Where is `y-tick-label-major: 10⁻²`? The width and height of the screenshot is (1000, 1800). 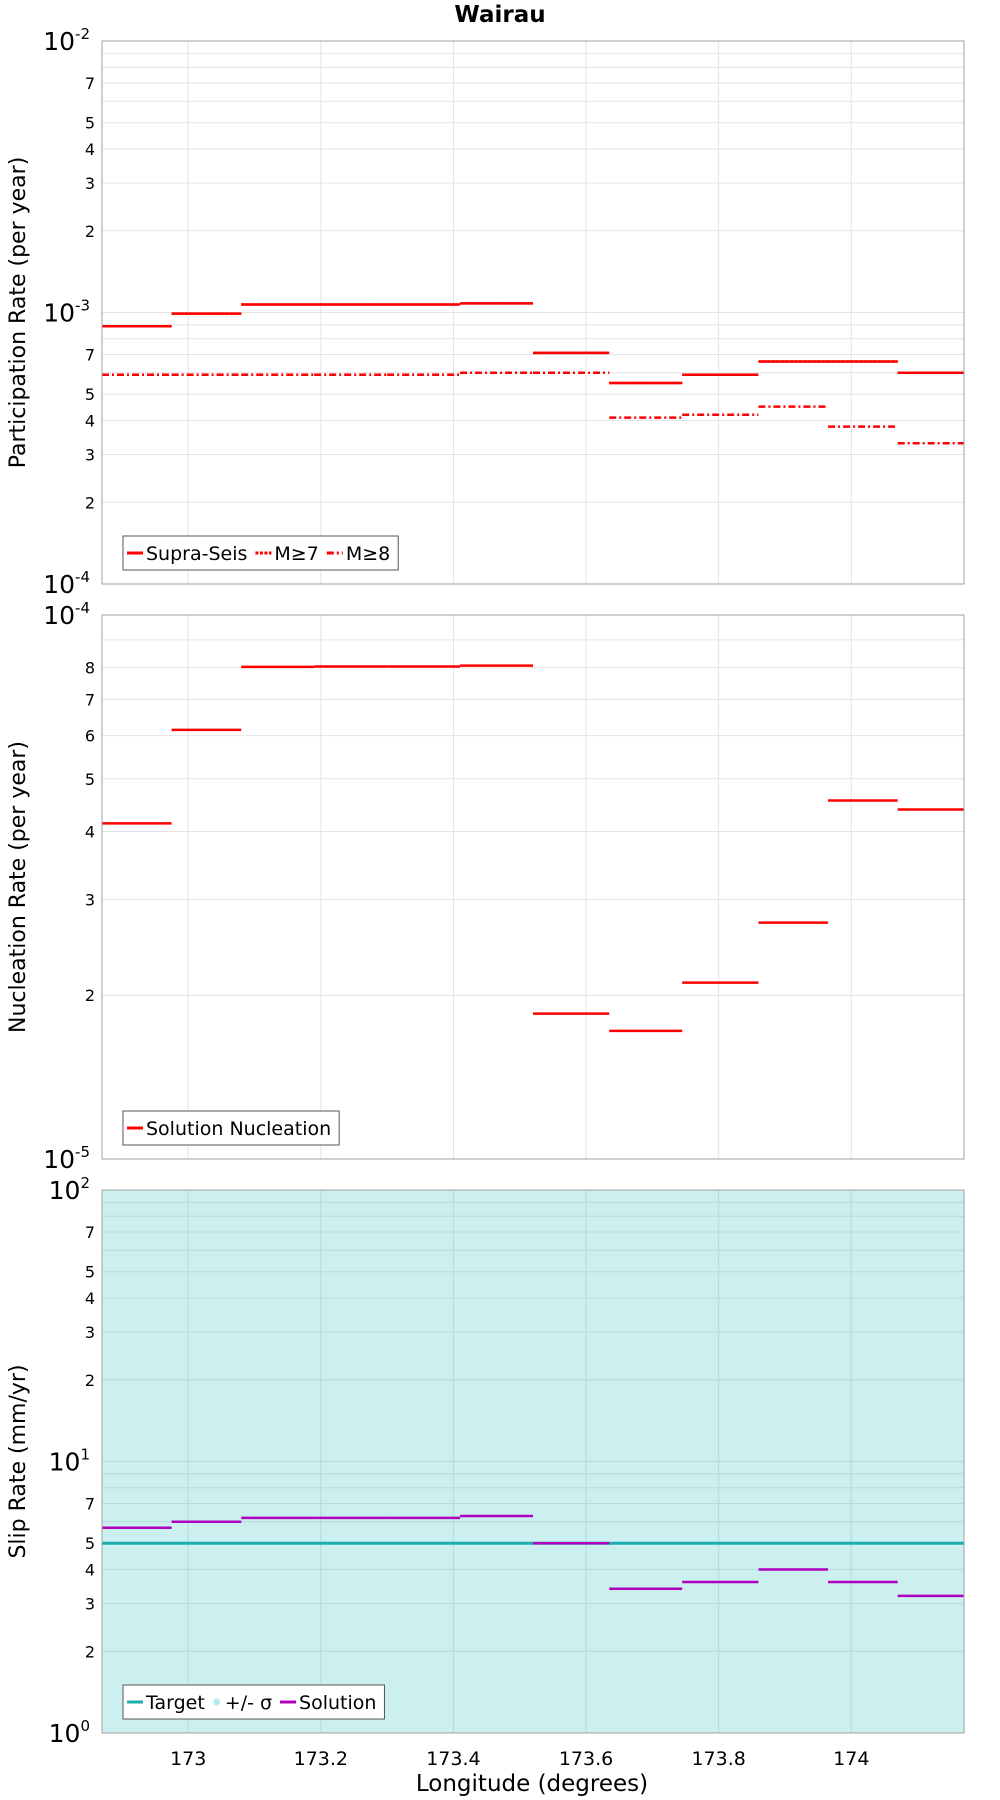
y-tick-label-major: 10⁻² is located at coordinates (66, 40).